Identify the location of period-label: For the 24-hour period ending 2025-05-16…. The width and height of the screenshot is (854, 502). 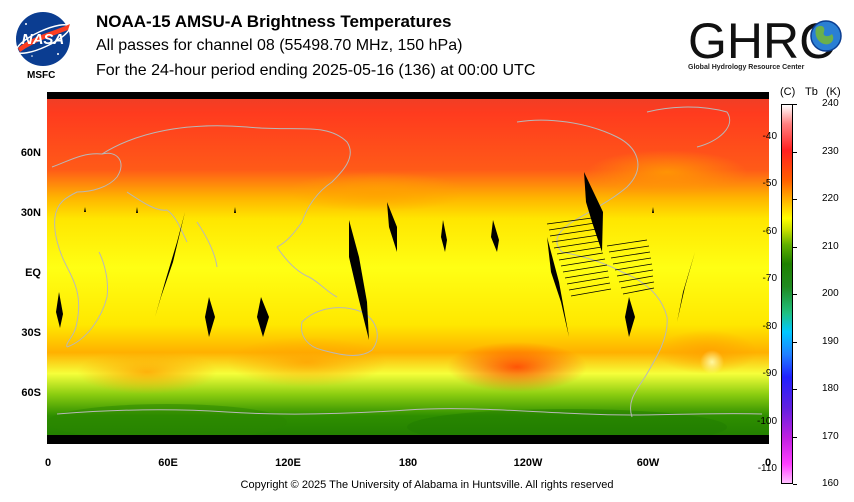
(316, 70).